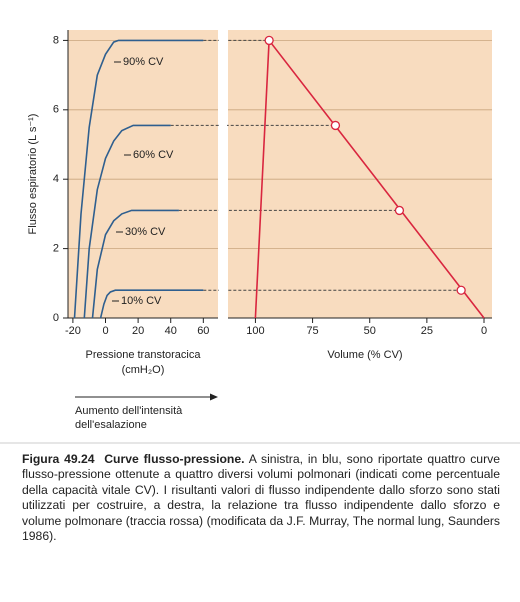  Describe the element at coordinates (56, 40) in the screenshot. I see `y-tick-label: 8` at that location.